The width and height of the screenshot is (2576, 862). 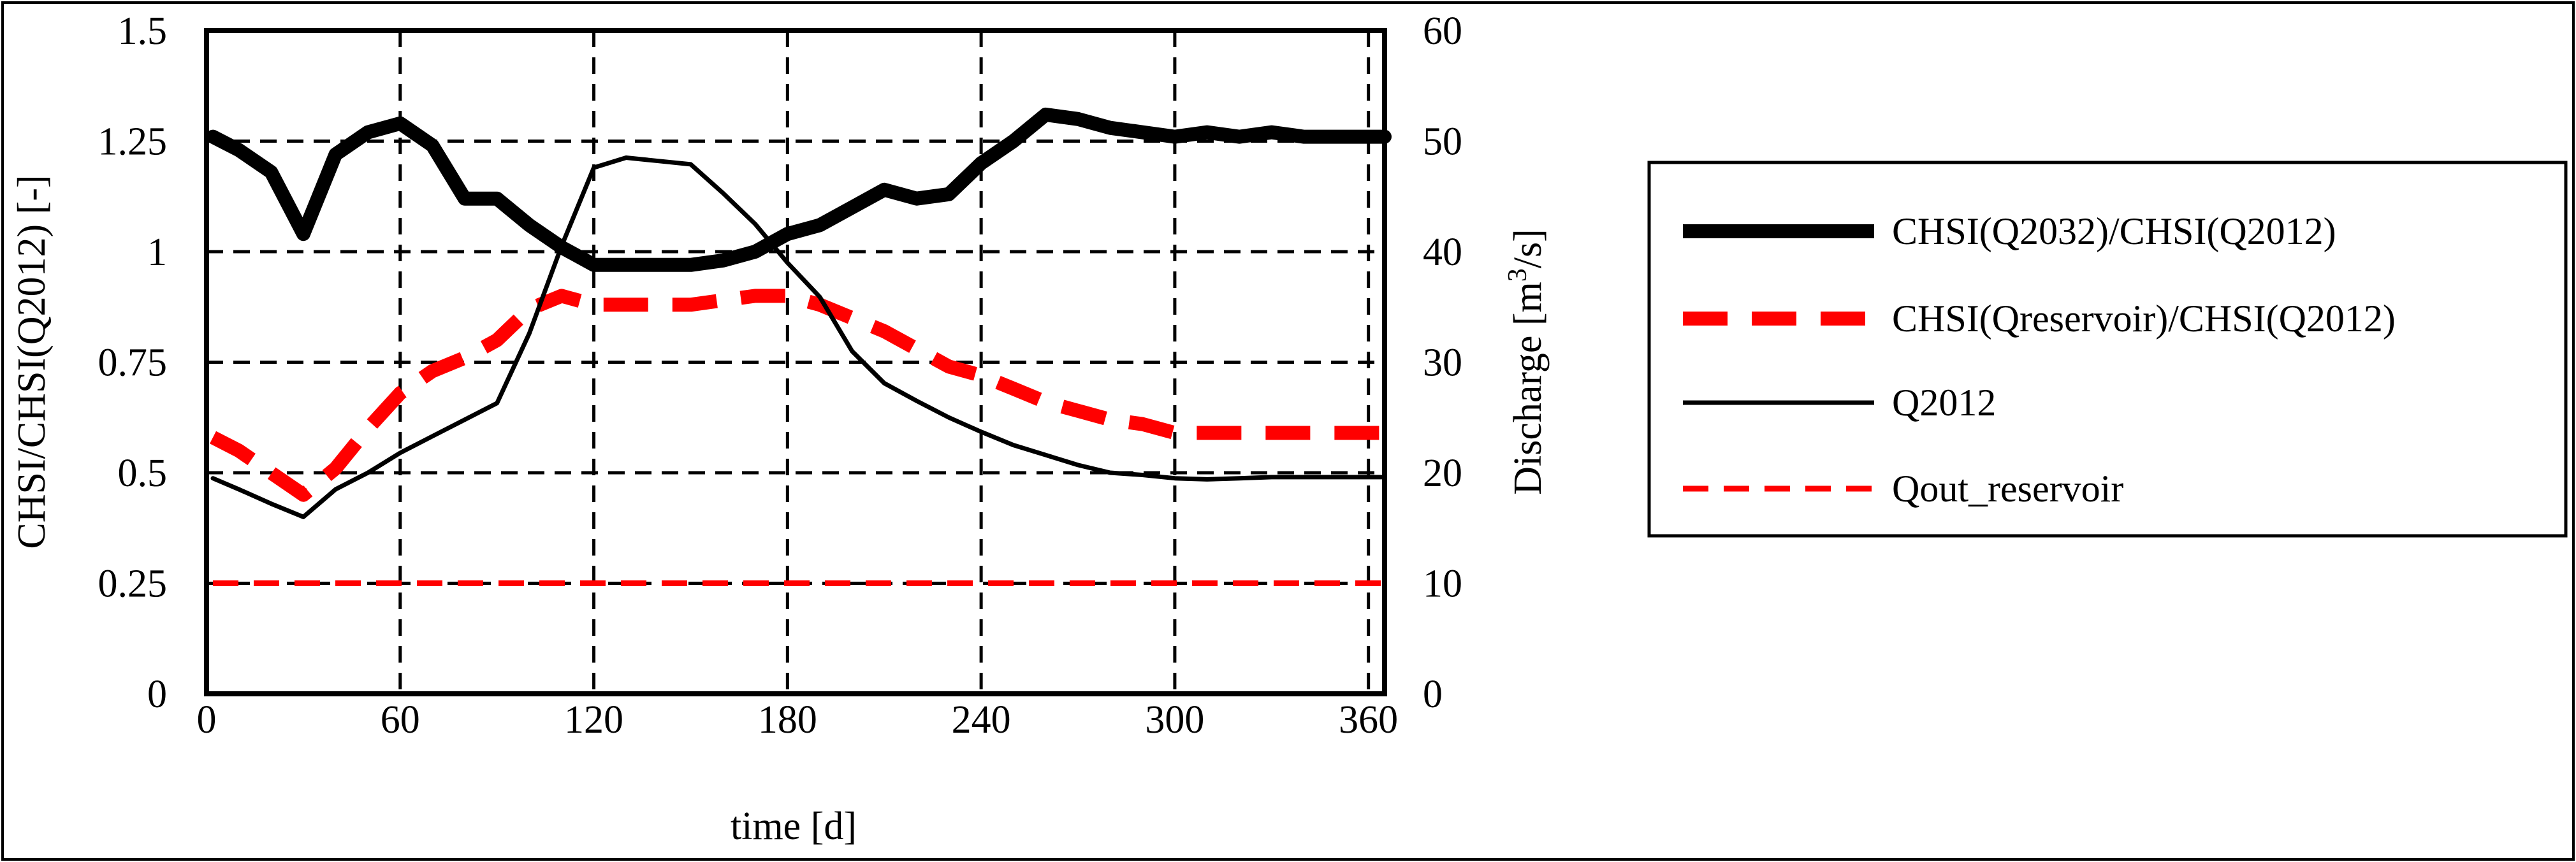 What do you see at coordinates (787, 720) in the screenshot?
I see `x-tick-label: 180` at bounding box center [787, 720].